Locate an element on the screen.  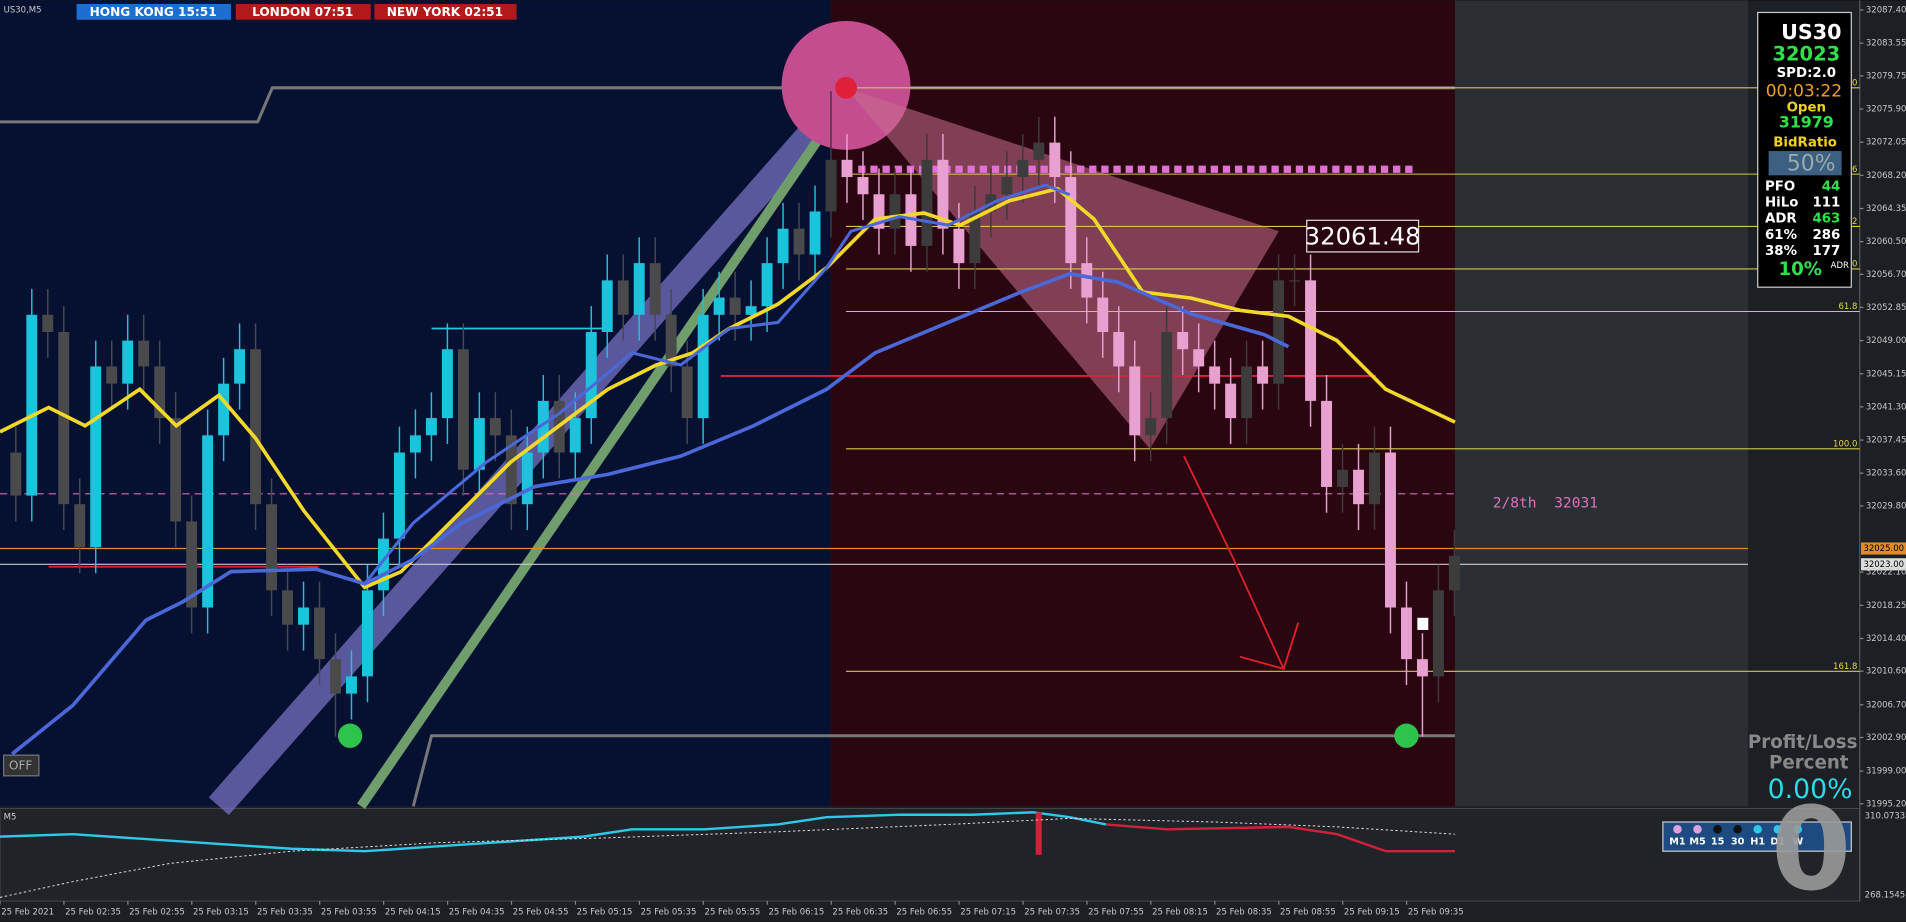
info-adr-small: ADR is located at coordinates (1840, 266).